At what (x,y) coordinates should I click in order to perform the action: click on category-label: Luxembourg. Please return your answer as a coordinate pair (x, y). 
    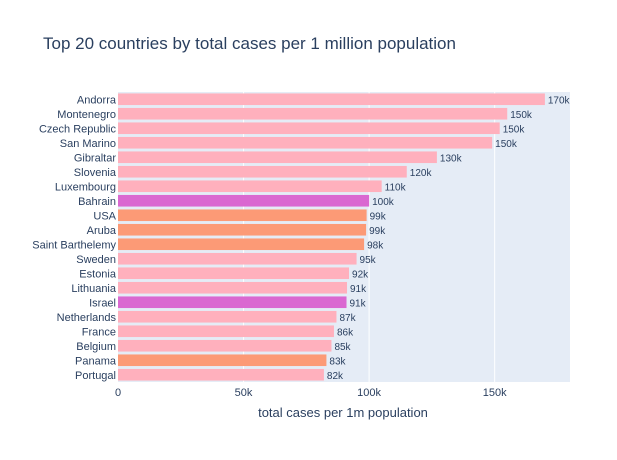
    Looking at the image, I should click on (85, 187).